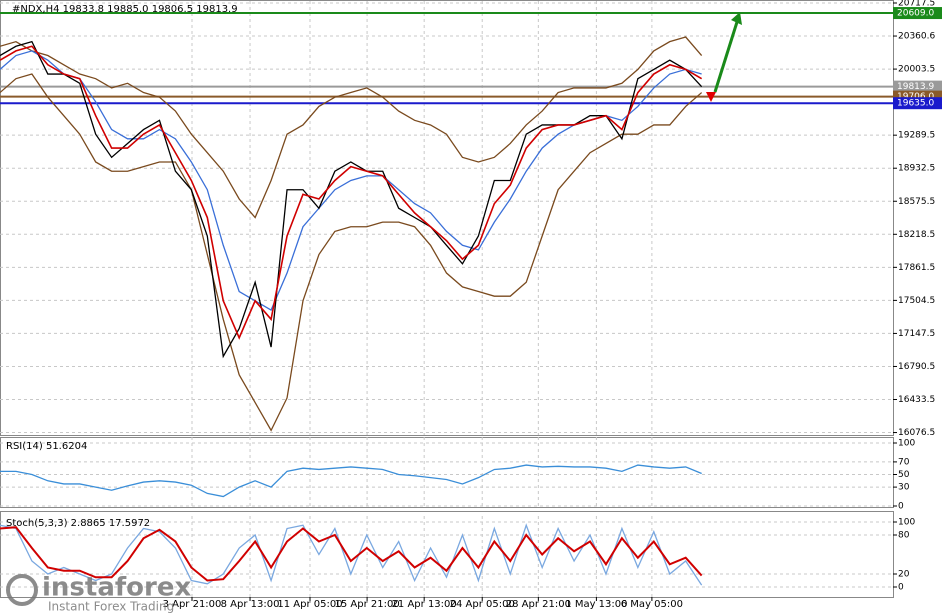 The height and width of the screenshot is (616, 943). What do you see at coordinates (916, 433) in the screenshot?
I see `y-tick-label: 16076.5` at bounding box center [916, 433].